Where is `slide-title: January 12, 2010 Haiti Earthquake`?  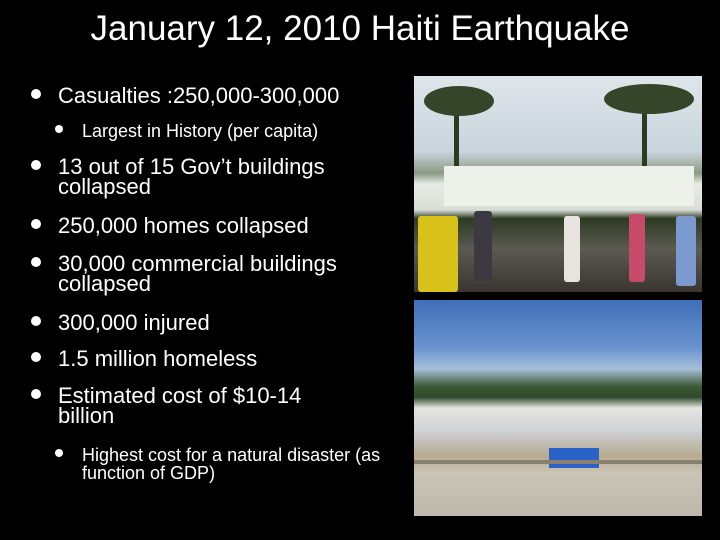 slide-title: January 12, 2010 Haiti Earthquake is located at coordinates (360, 28).